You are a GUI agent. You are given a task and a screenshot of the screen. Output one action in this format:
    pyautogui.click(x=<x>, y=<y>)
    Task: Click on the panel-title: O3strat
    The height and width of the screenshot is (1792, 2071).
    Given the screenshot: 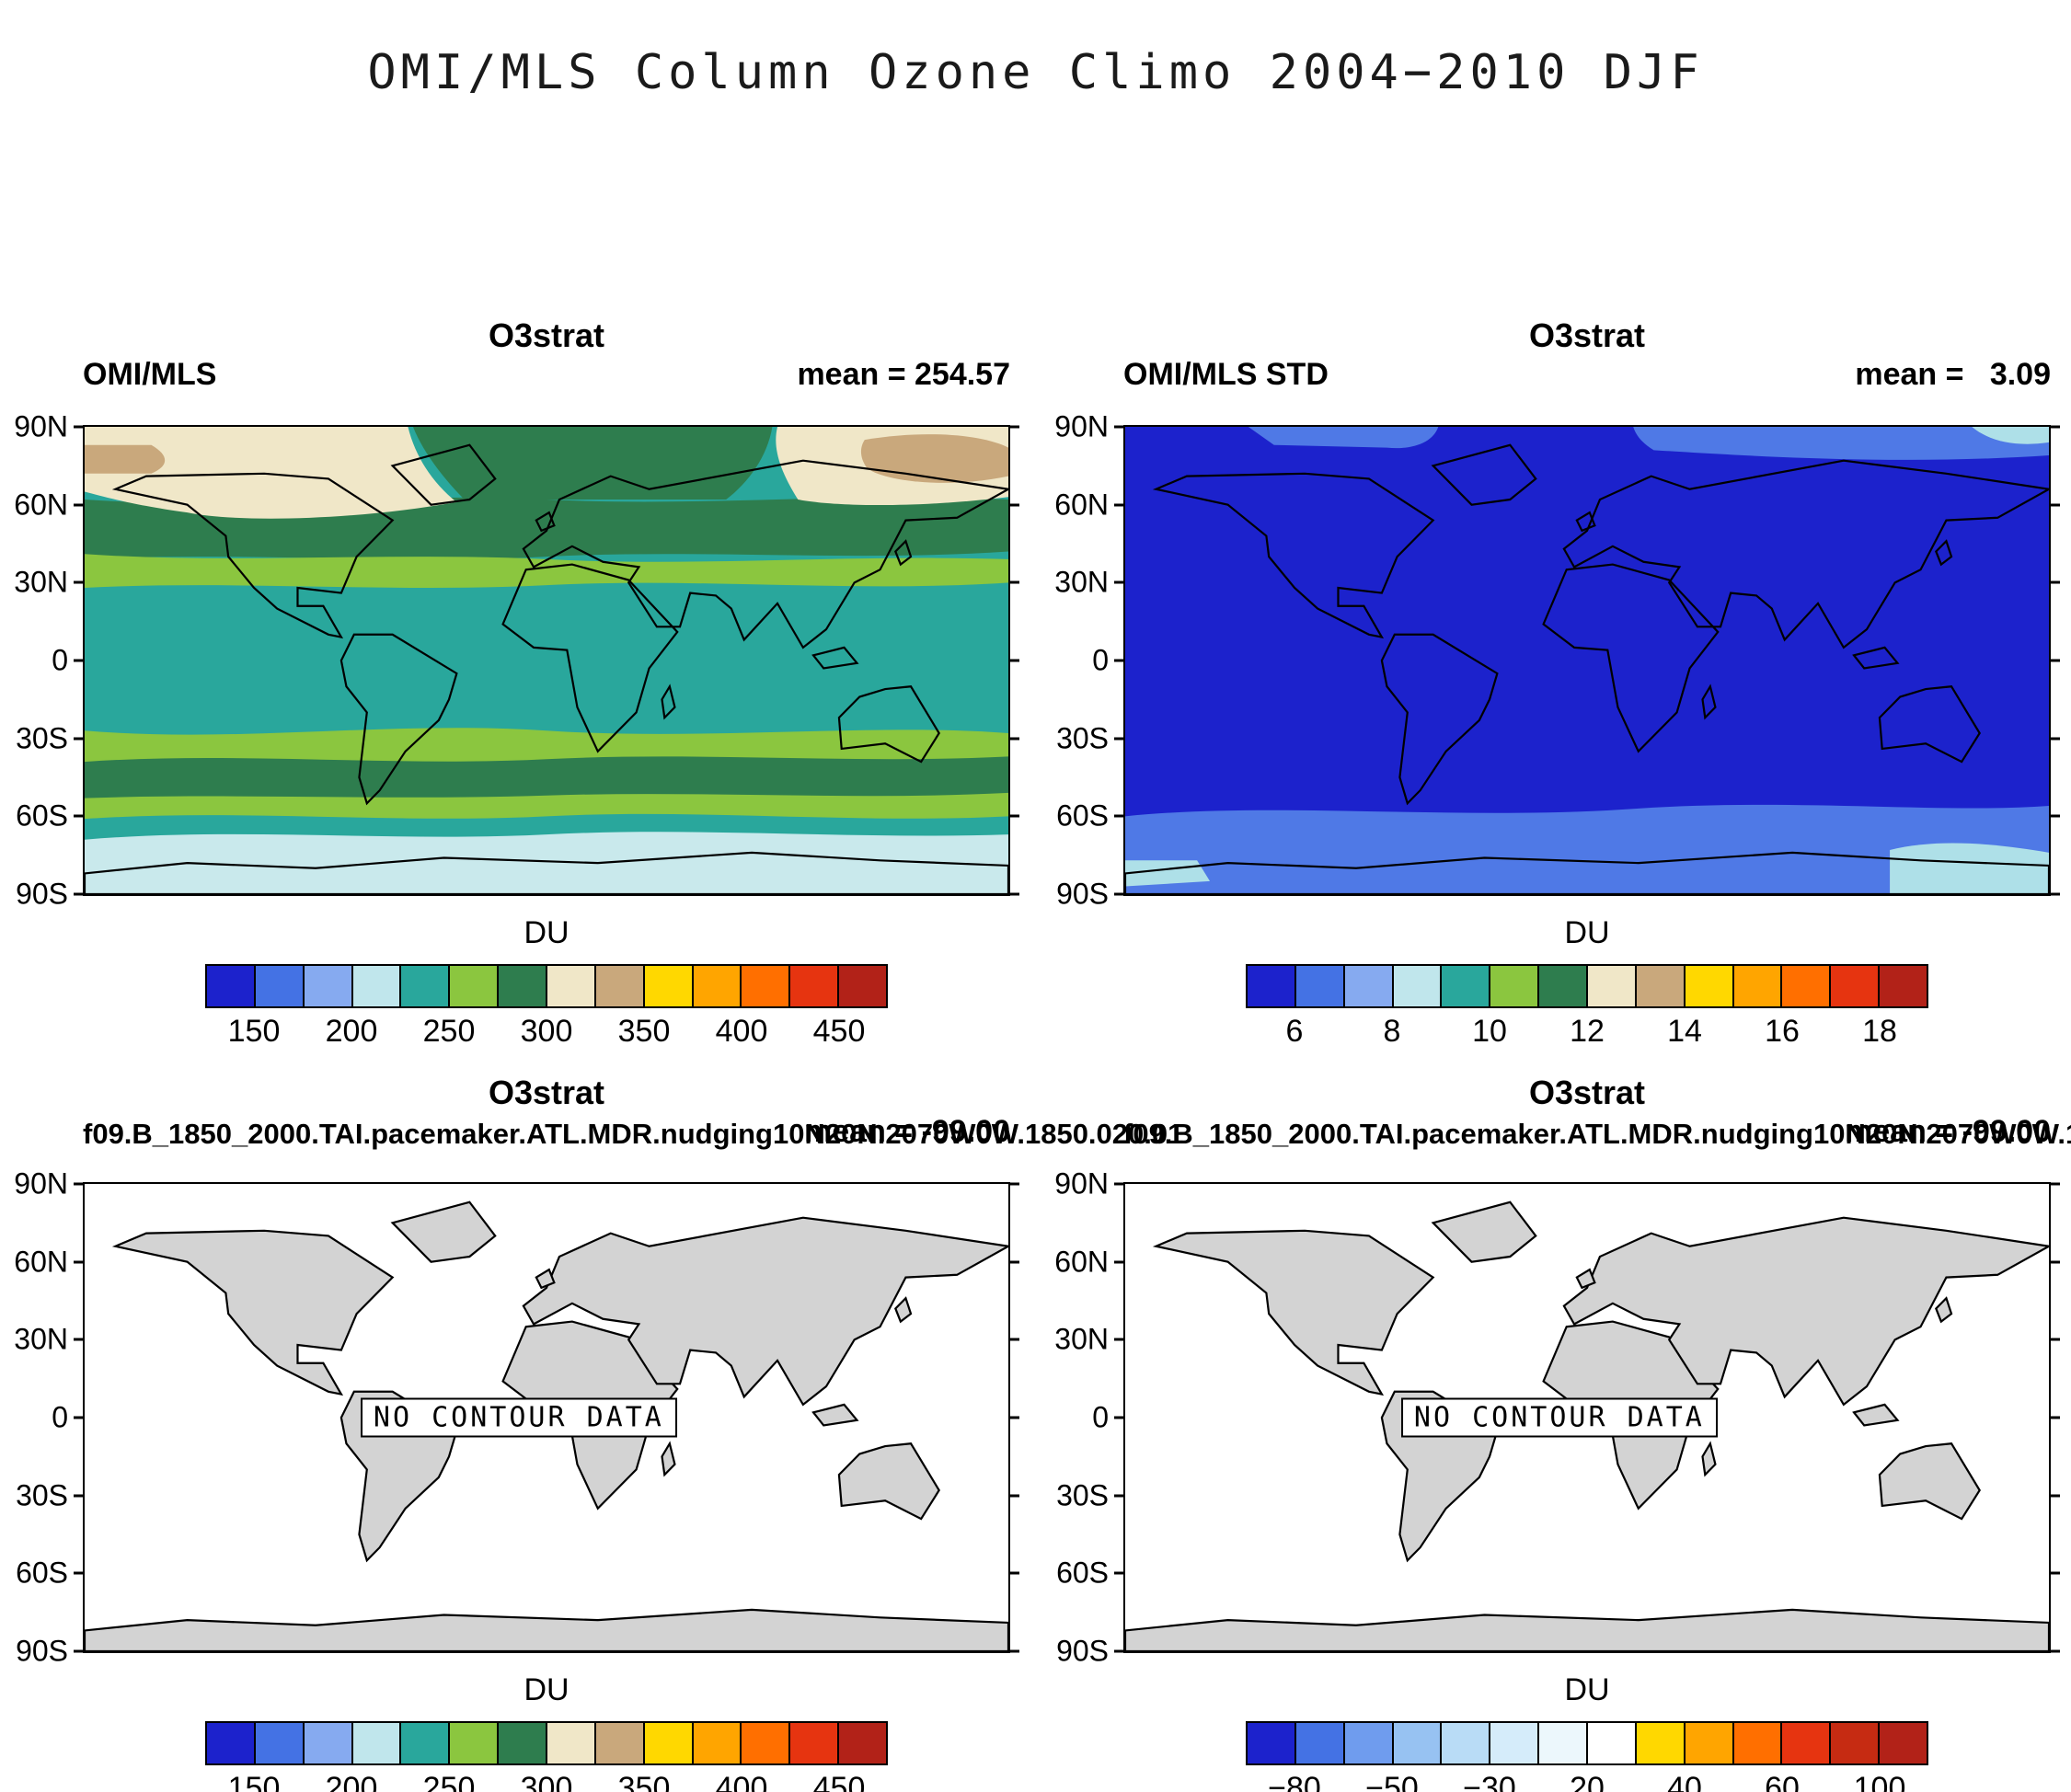 What is the action you would take?
    pyautogui.click(x=1587, y=335)
    